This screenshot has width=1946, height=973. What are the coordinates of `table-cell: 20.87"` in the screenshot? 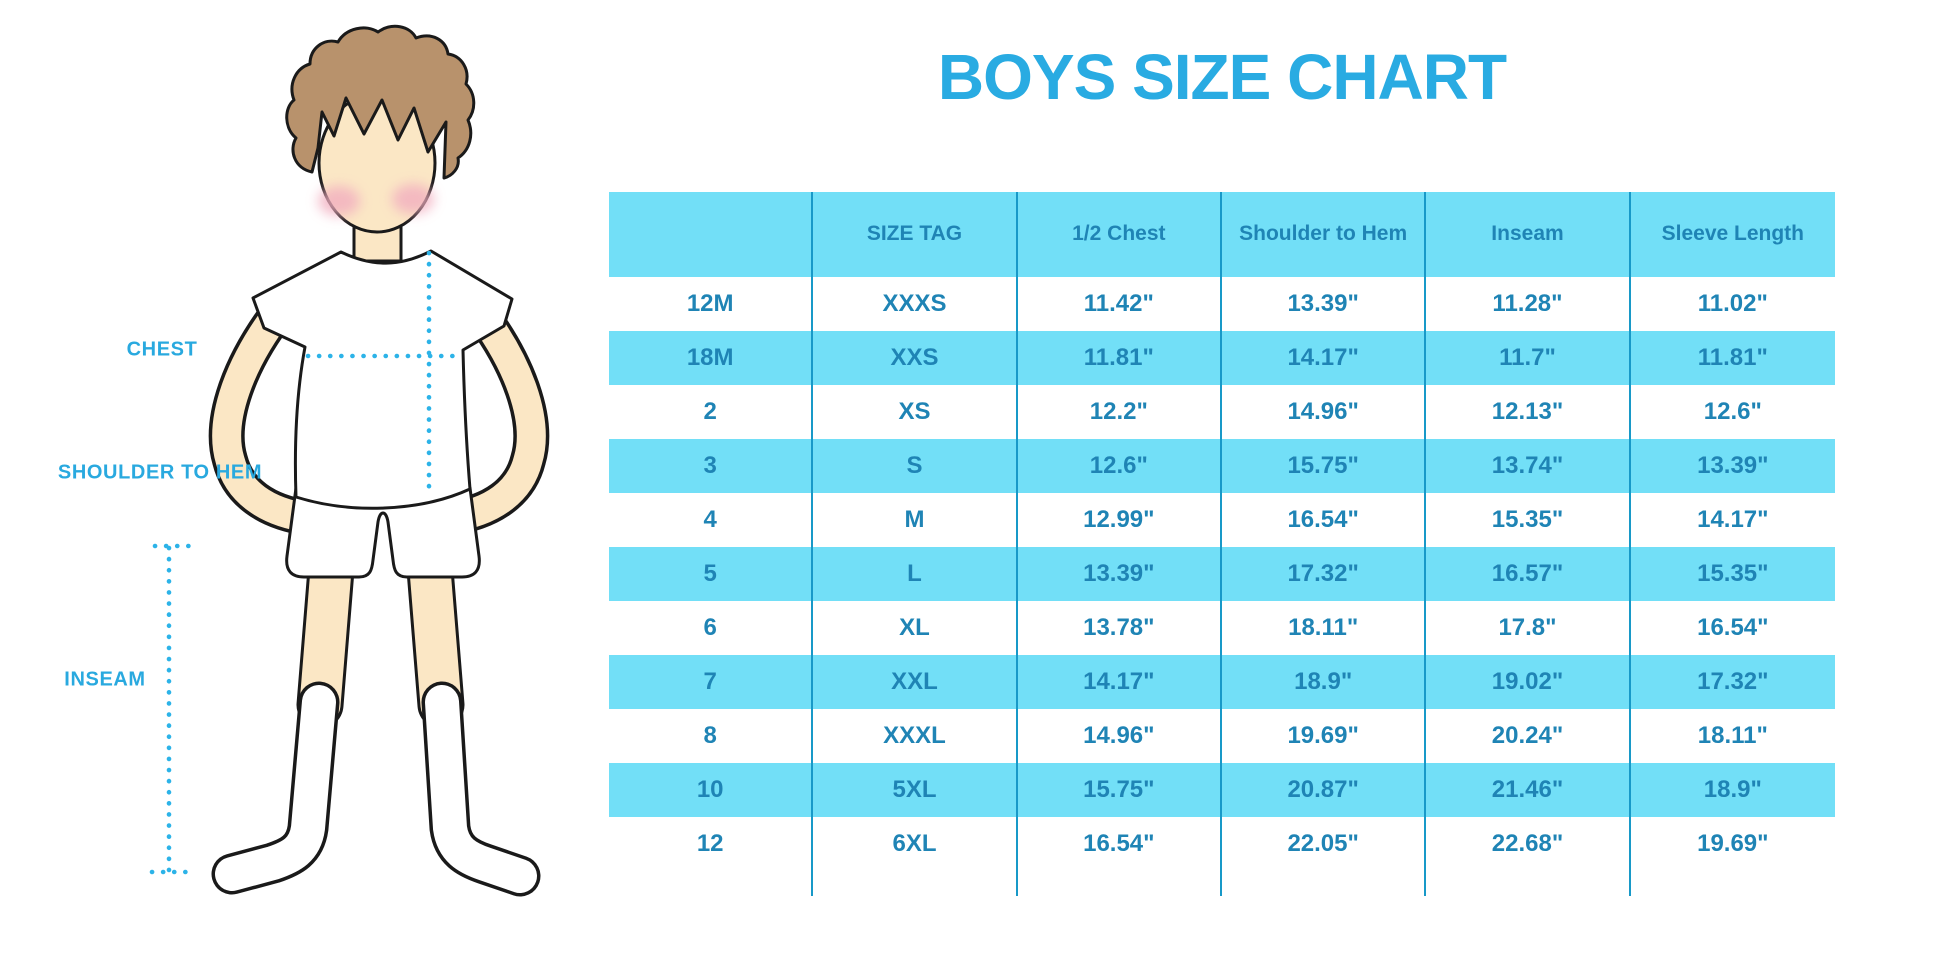 It's located at (1324, 790).